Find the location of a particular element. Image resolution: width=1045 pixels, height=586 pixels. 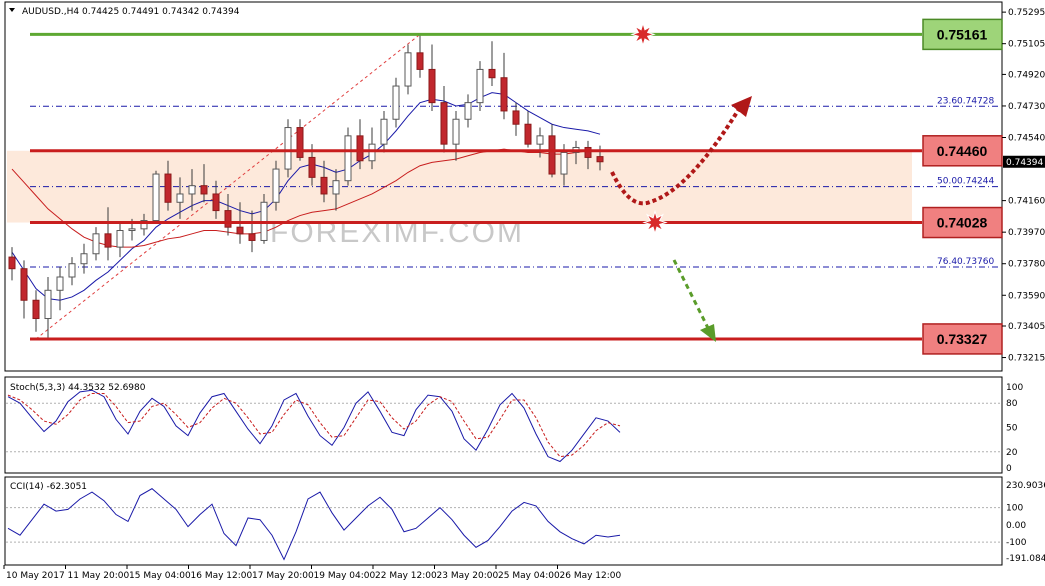

support-label-text: 0.73327 is located at coordinates (962, 339).